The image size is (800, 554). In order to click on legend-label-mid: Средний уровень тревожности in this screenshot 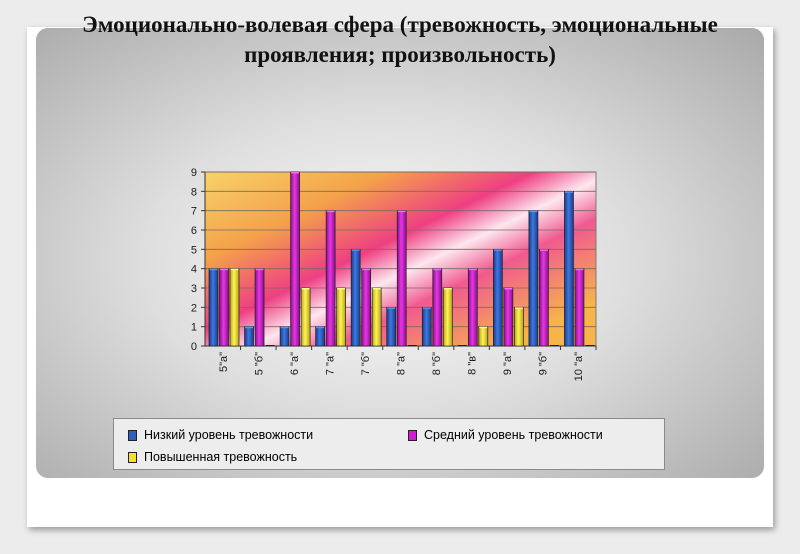, I will do `click(513, 435)`.